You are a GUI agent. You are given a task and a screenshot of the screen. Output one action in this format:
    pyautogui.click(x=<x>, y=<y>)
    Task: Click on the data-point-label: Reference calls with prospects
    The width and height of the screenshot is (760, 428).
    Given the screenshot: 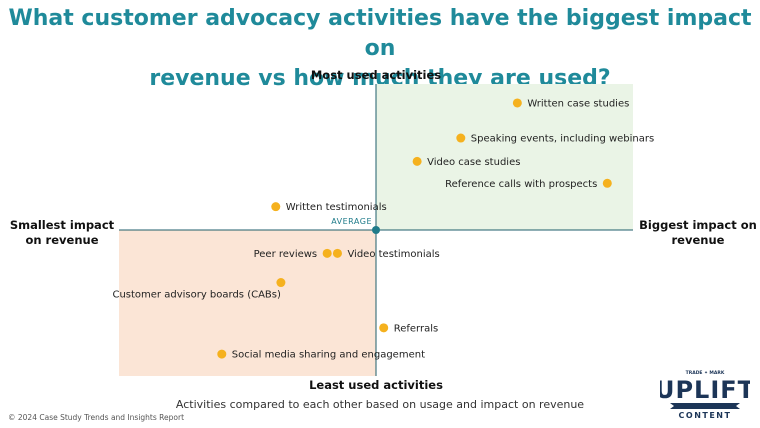 What is the action you would take?
    pyautogui.click(x=521, y=184)
    